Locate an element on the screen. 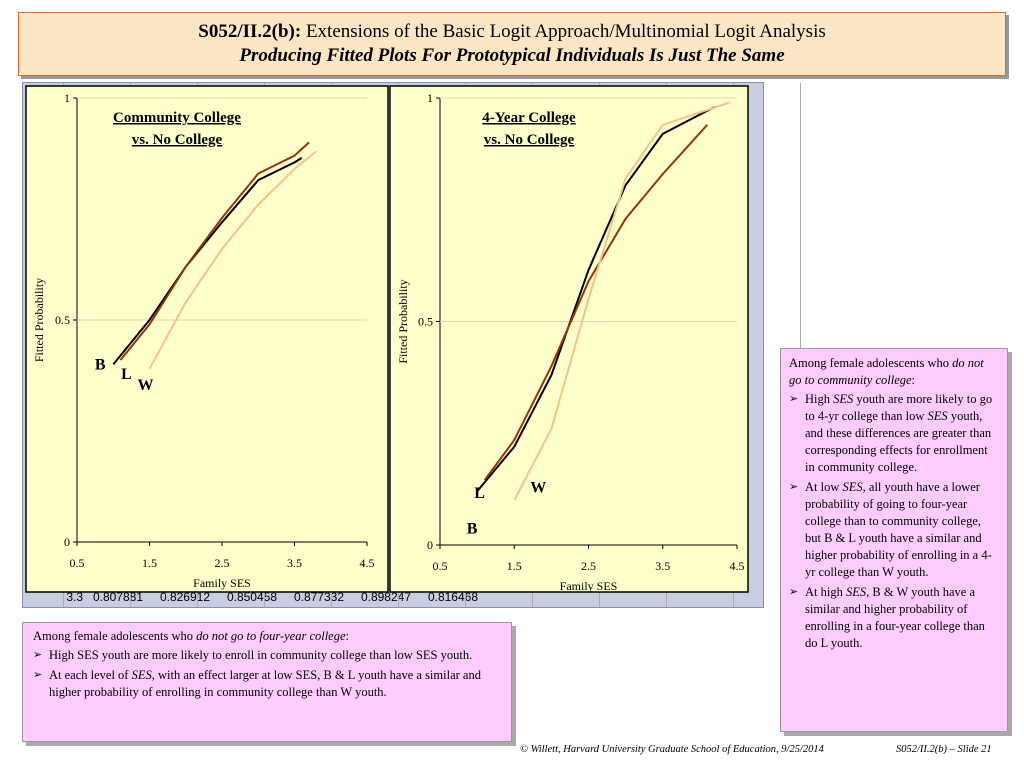  note-text: do not go to four-year college is located at coordinates (271, 636).